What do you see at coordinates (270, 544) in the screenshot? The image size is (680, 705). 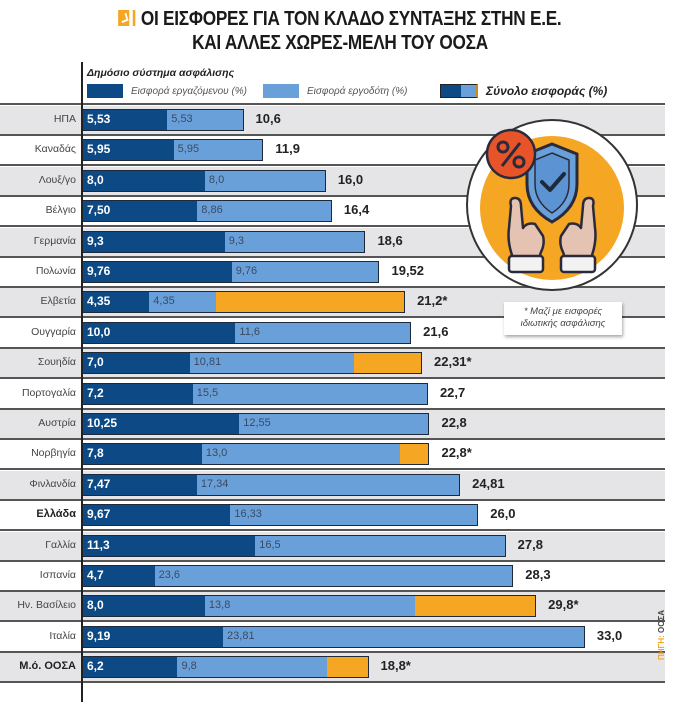 I see `bar-segment-employer-label: 16,5` at bounding box center [270, 544].